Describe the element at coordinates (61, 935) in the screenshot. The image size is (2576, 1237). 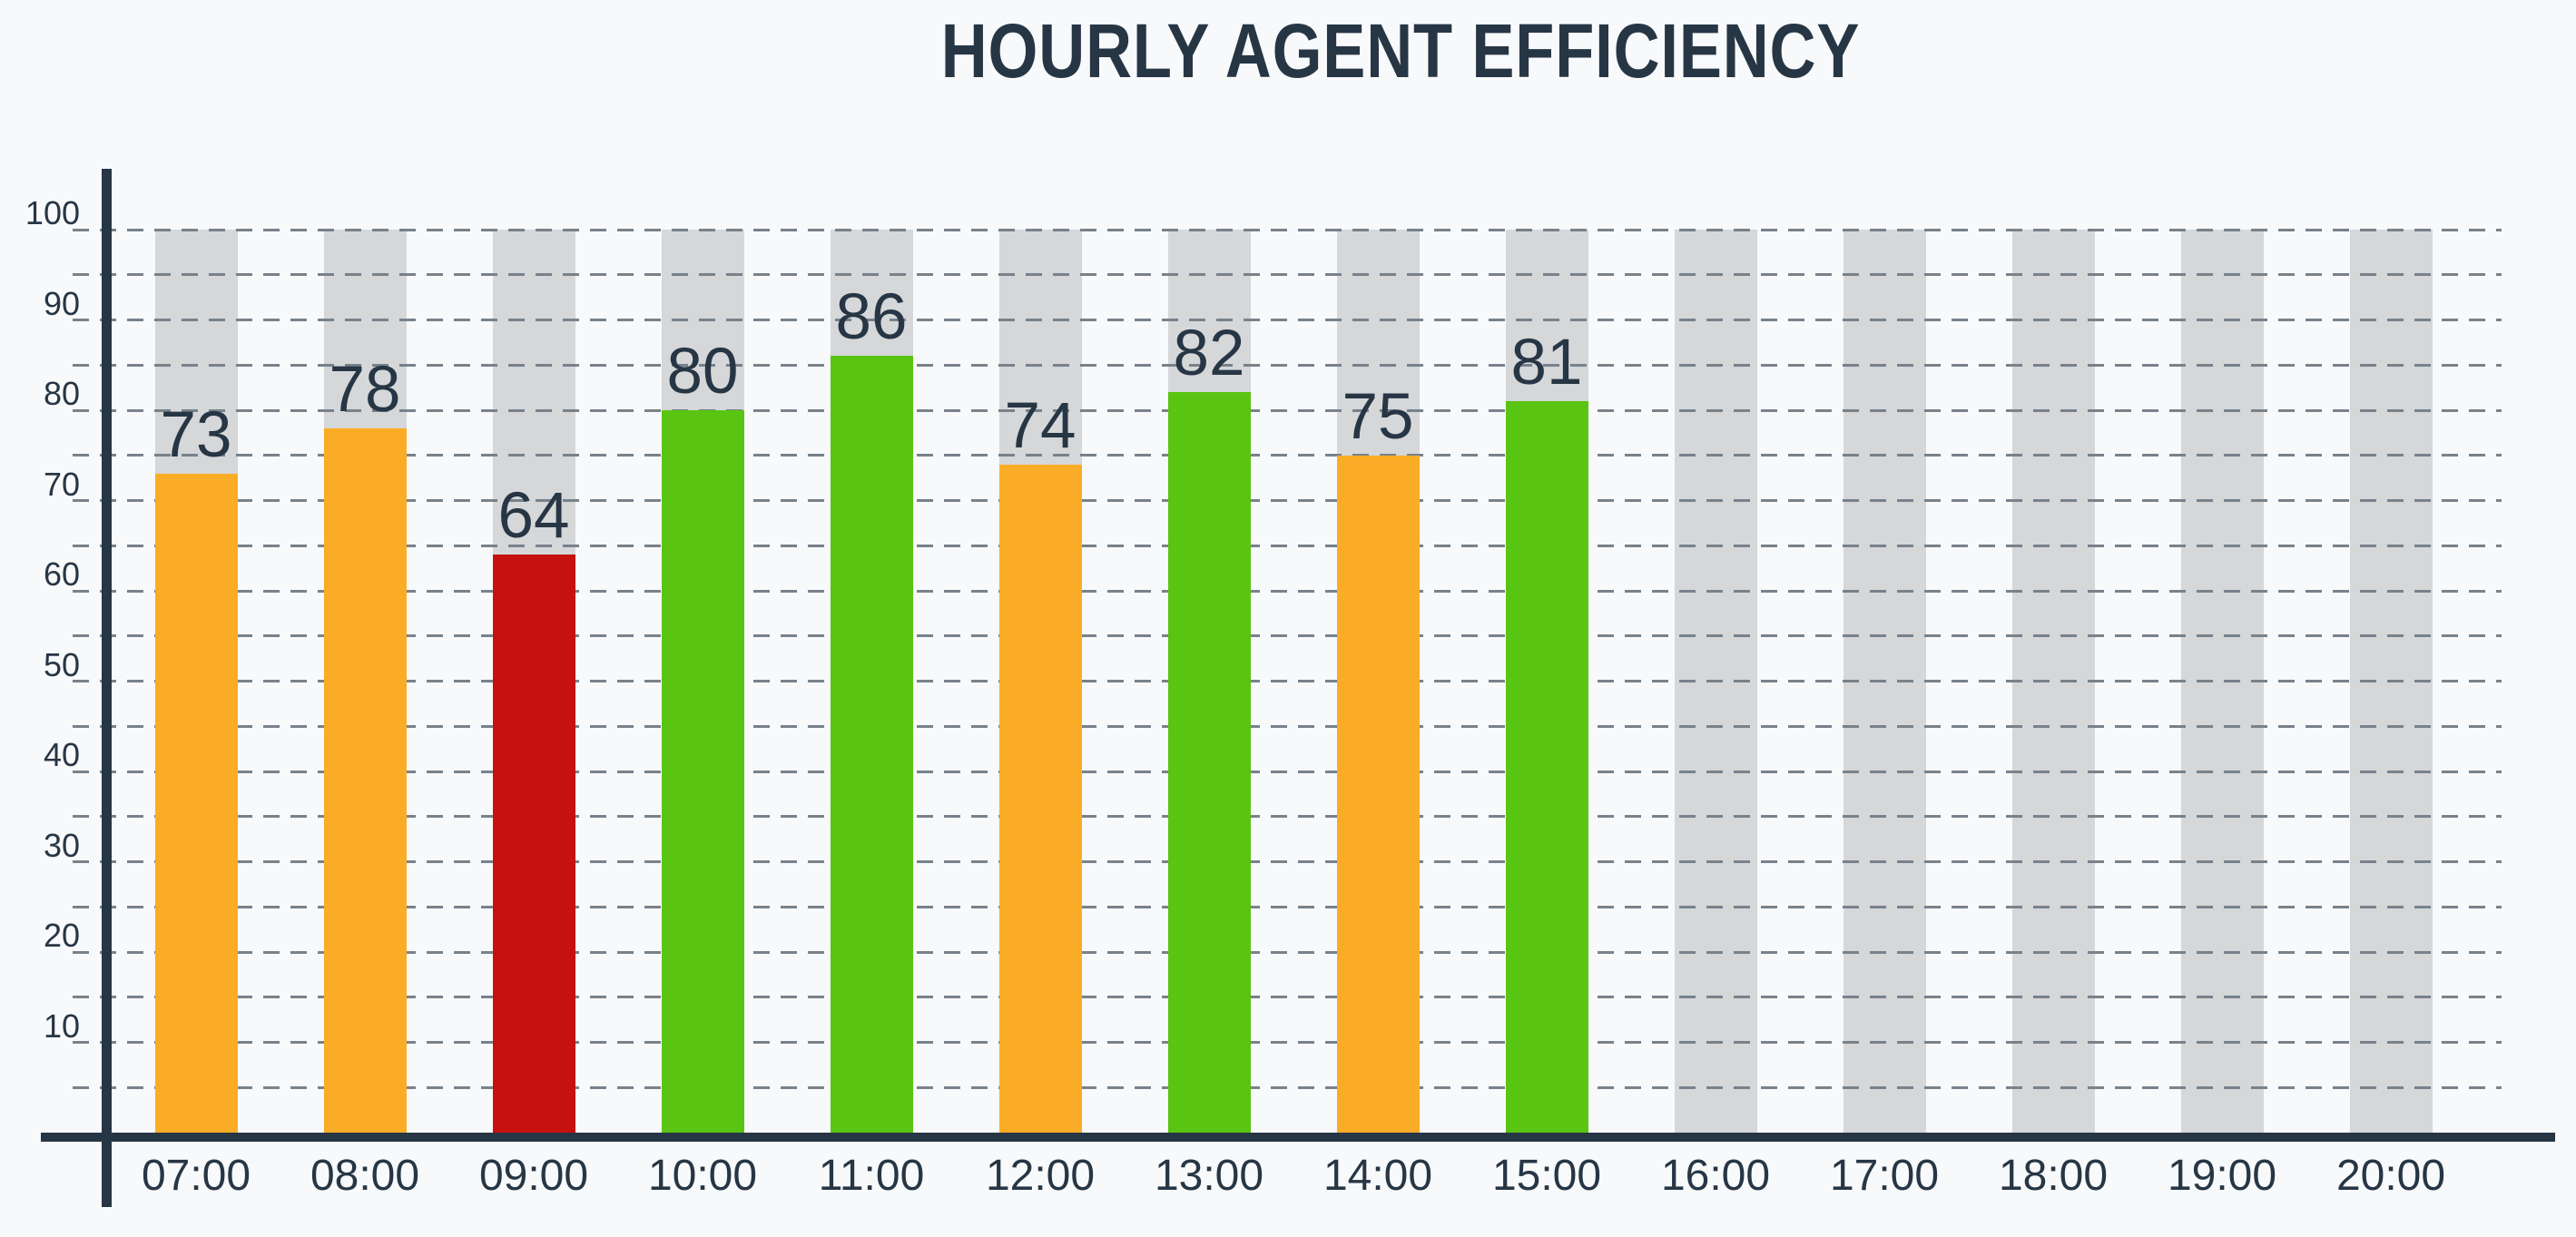
I see `y-tick-label-20: 20` at that location.